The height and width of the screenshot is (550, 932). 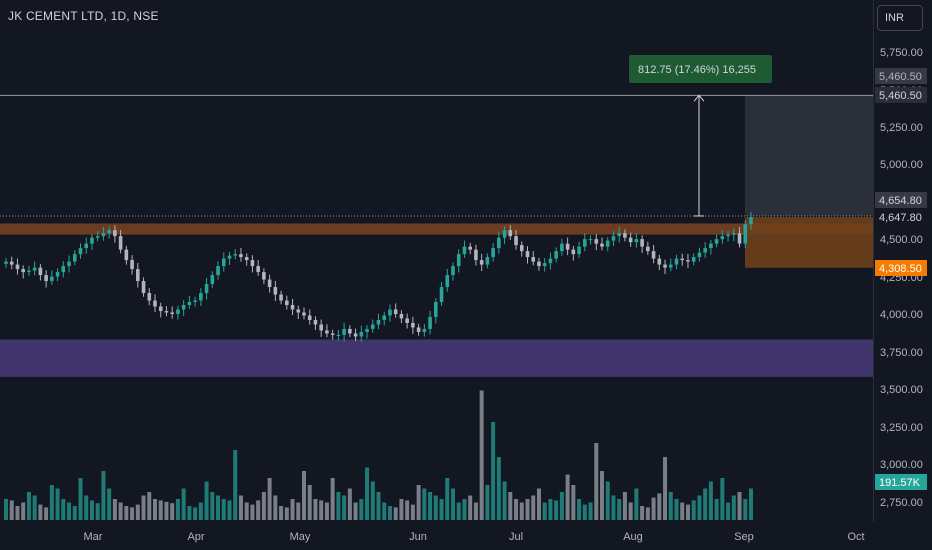 I want to click on measure-label: 812.75 (17.46%) 16,255, so click(x=700, y=69).